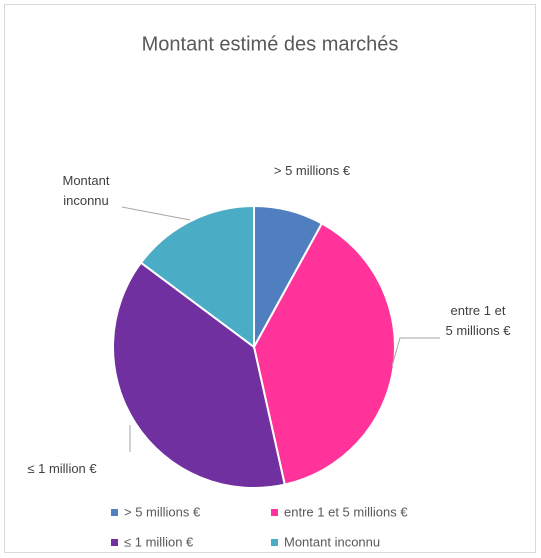  Describe the element at coordinates (62, 468) in the screenshot. I see `data-label: ≤ 1 million €` at that location.